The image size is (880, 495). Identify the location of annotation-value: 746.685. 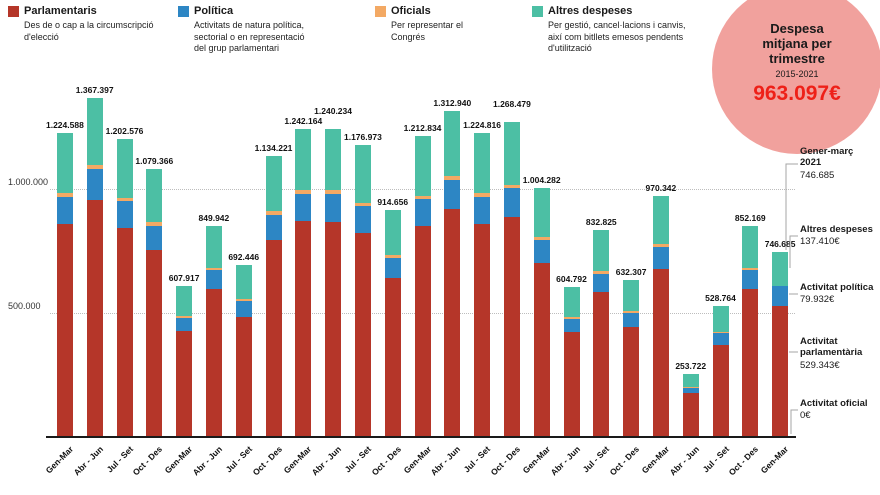
(817, 175).